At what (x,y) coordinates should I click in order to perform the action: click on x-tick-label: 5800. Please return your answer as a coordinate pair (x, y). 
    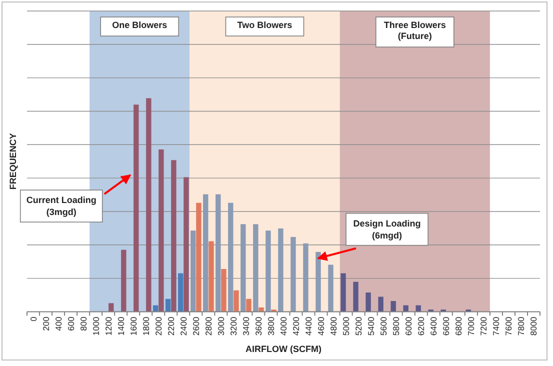
    Looking at the image, I should click on (396, 326).